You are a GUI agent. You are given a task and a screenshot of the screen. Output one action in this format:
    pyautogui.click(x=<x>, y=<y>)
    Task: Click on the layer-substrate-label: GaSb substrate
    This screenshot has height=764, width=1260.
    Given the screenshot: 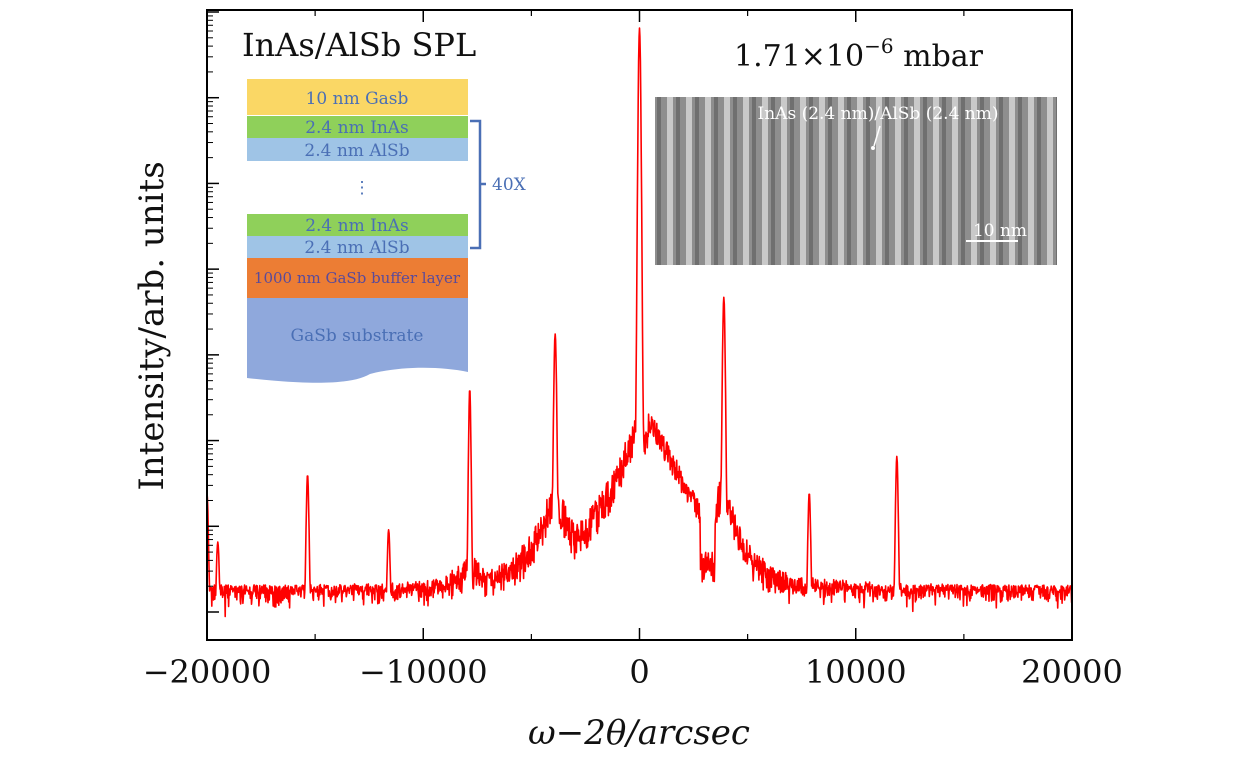 What is the action you would take?
    pyautogui.click(x=357, y=336)
    